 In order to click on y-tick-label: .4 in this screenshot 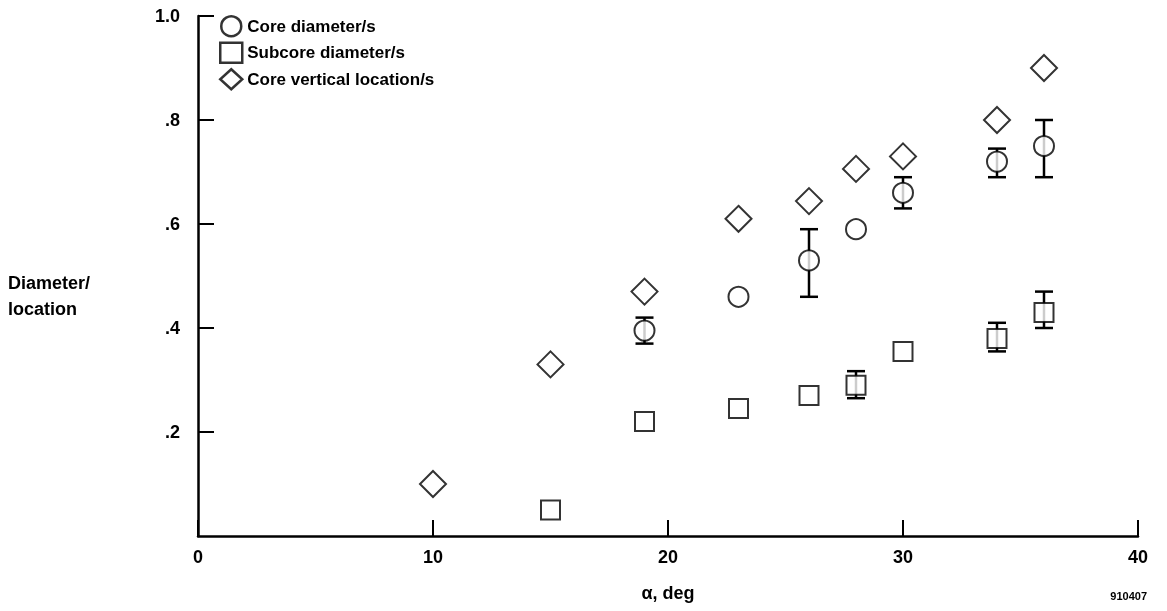, I will do `click(172, 328)`.